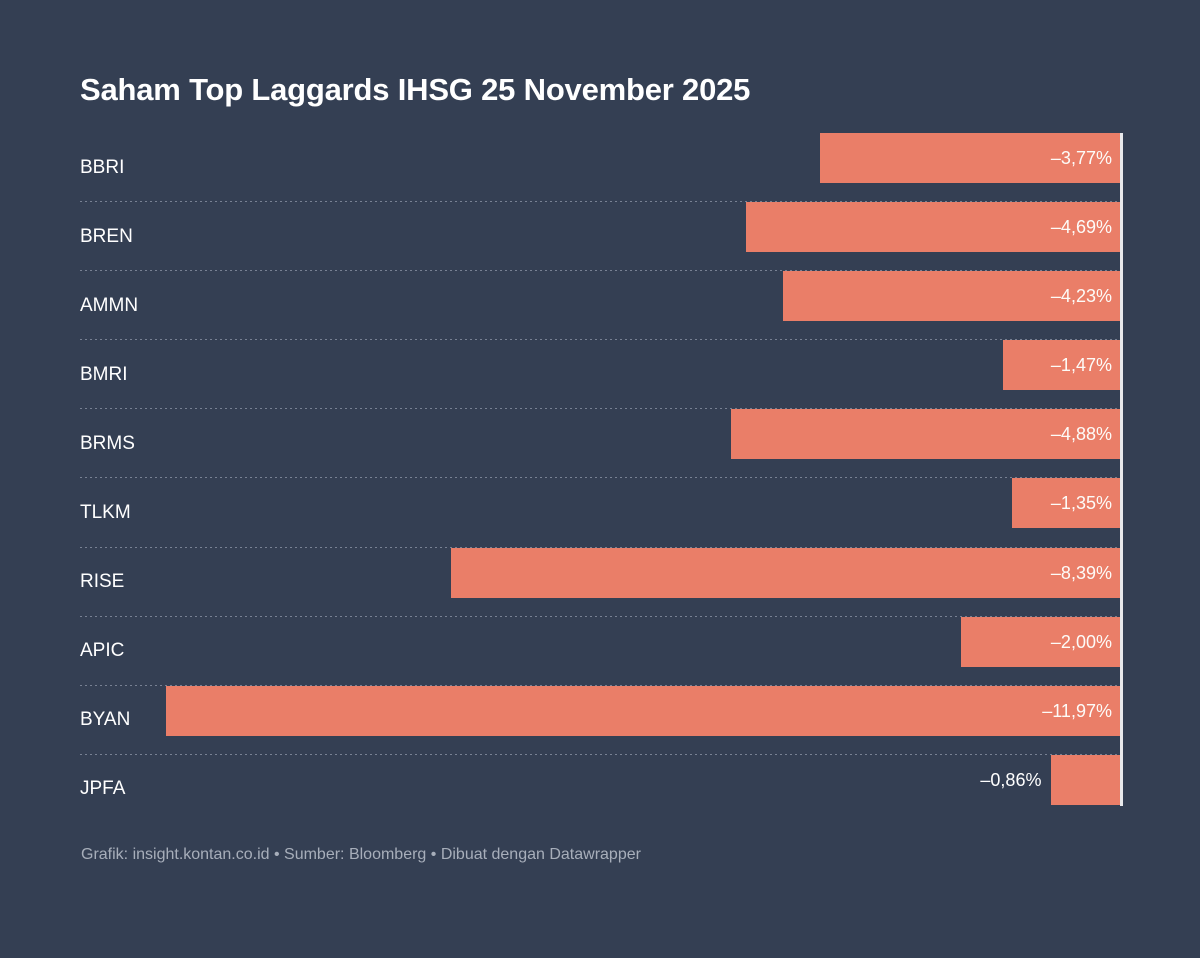  What do you see at coordinates (601, 296) in the screenshot?
I see `bar-track: –4,23%` at bounding box center [601, 296].